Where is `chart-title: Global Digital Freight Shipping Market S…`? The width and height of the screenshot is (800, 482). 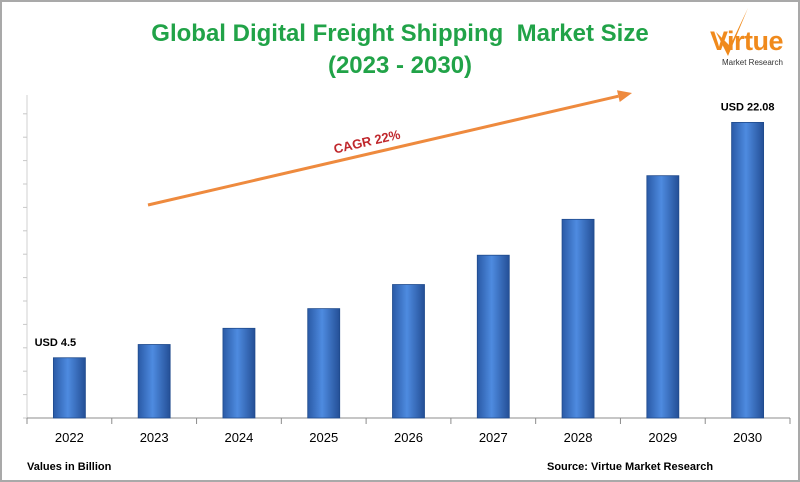
chart-title: Global Digital Freight Shipping Market S… is located at coordinates (400, 50).